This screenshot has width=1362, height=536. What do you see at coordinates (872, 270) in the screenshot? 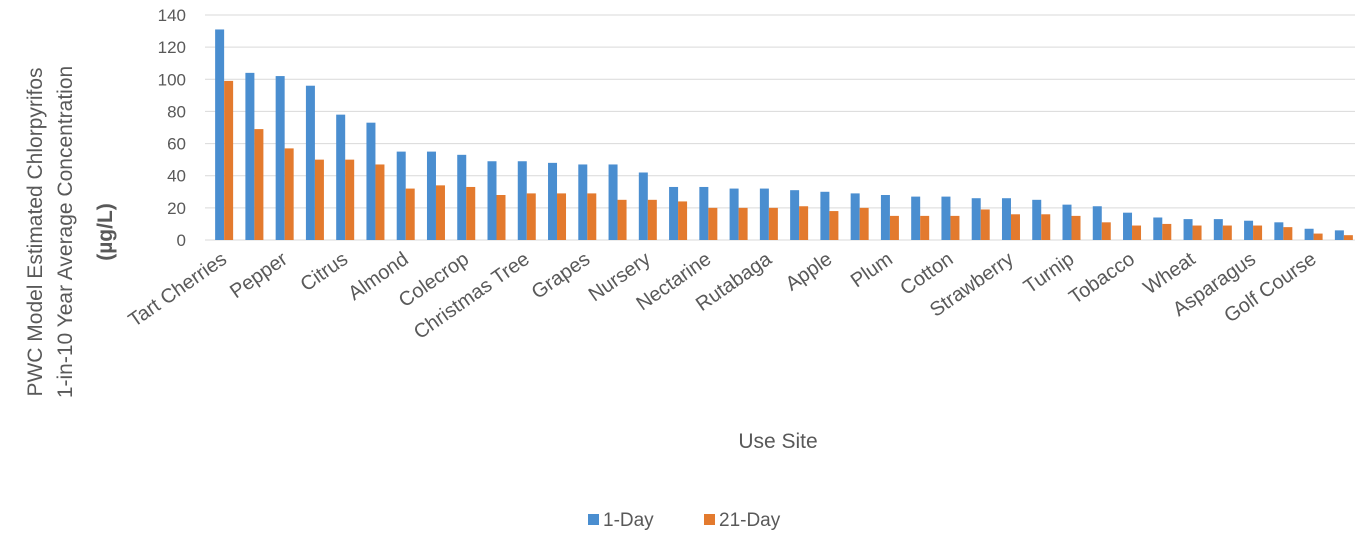
I see `x-category-label: Plum` at bounding box center [872, 270].